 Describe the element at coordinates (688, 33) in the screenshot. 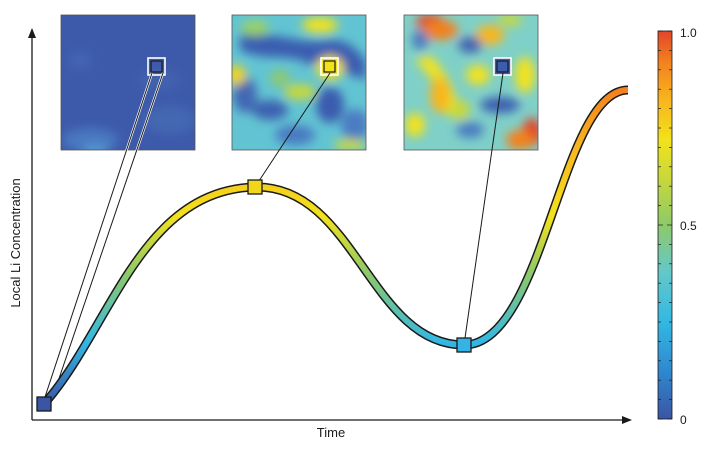

I see `colorbar-tick-top: 1.0` at that location.